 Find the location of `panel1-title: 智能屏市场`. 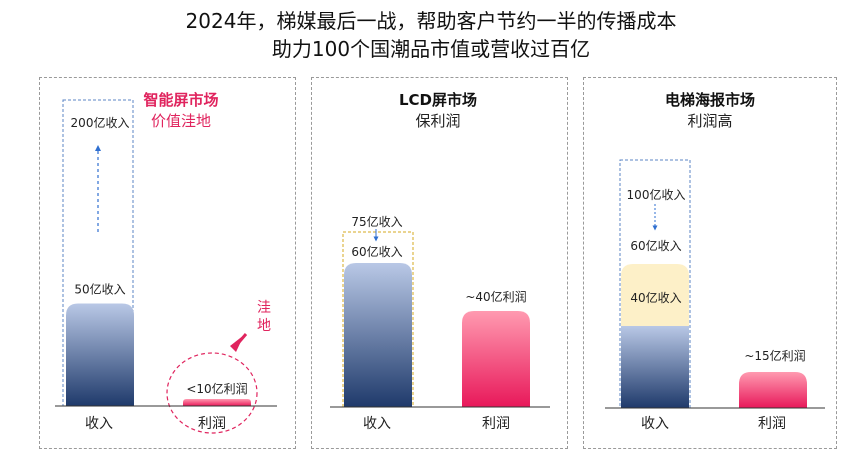

panel1-title: 智能屏市场 is located at coordinates (180, 100).